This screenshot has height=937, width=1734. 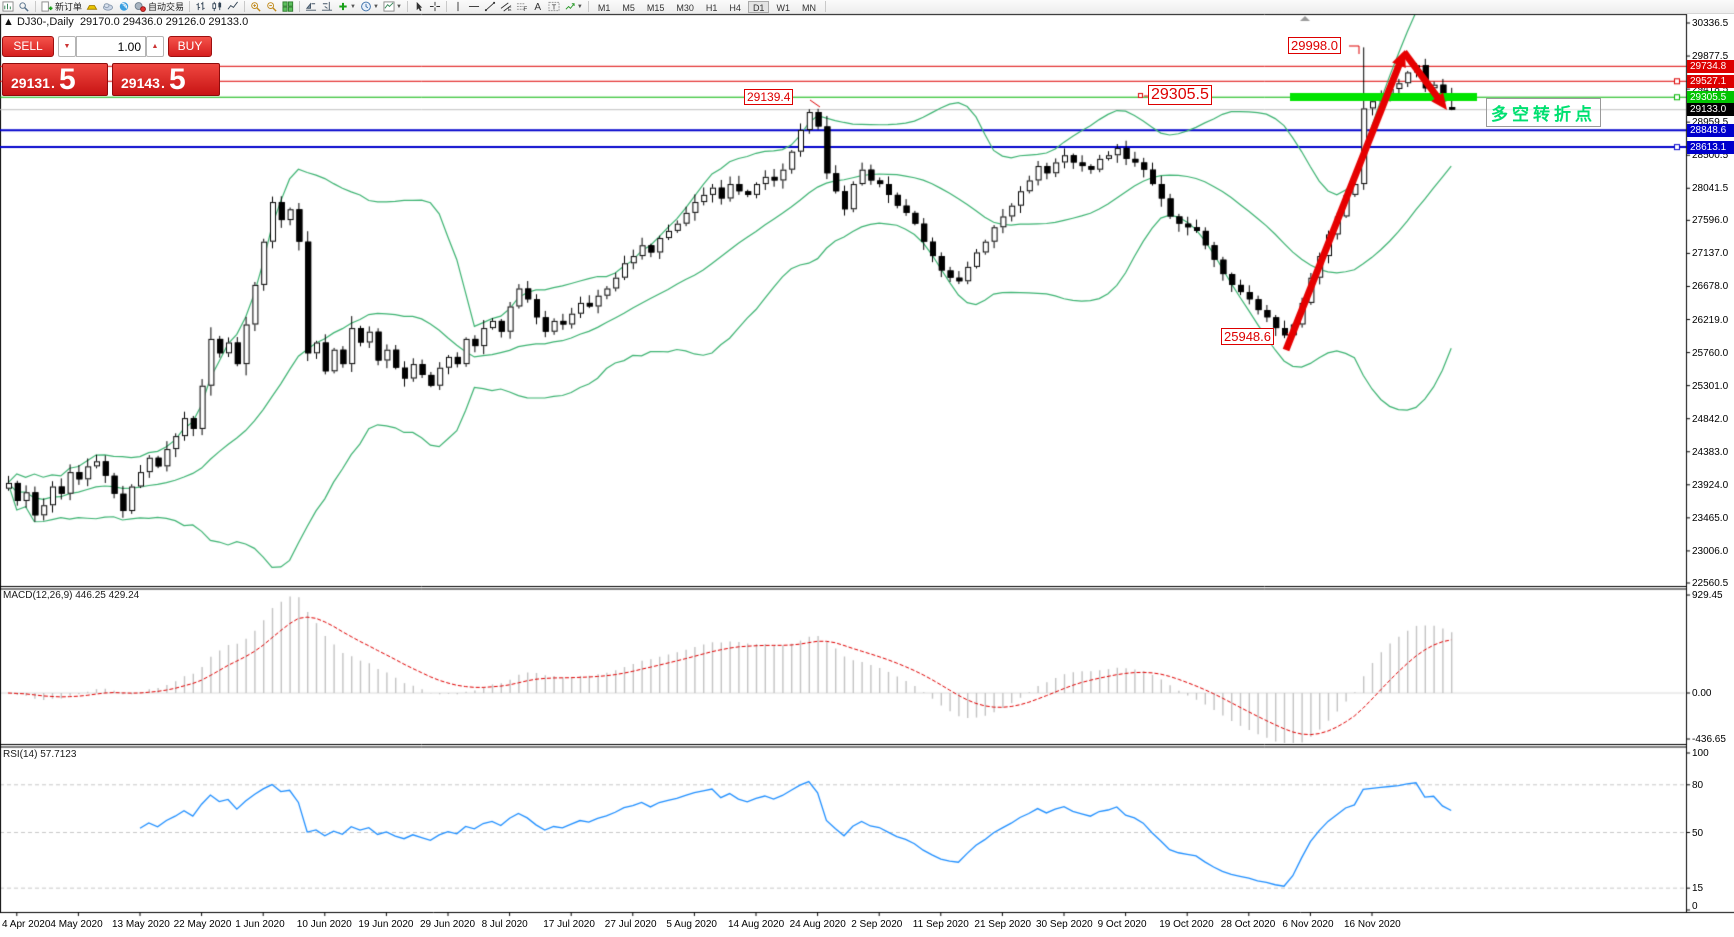 I want to click on svg-text: F, so click(x=525, y=9).